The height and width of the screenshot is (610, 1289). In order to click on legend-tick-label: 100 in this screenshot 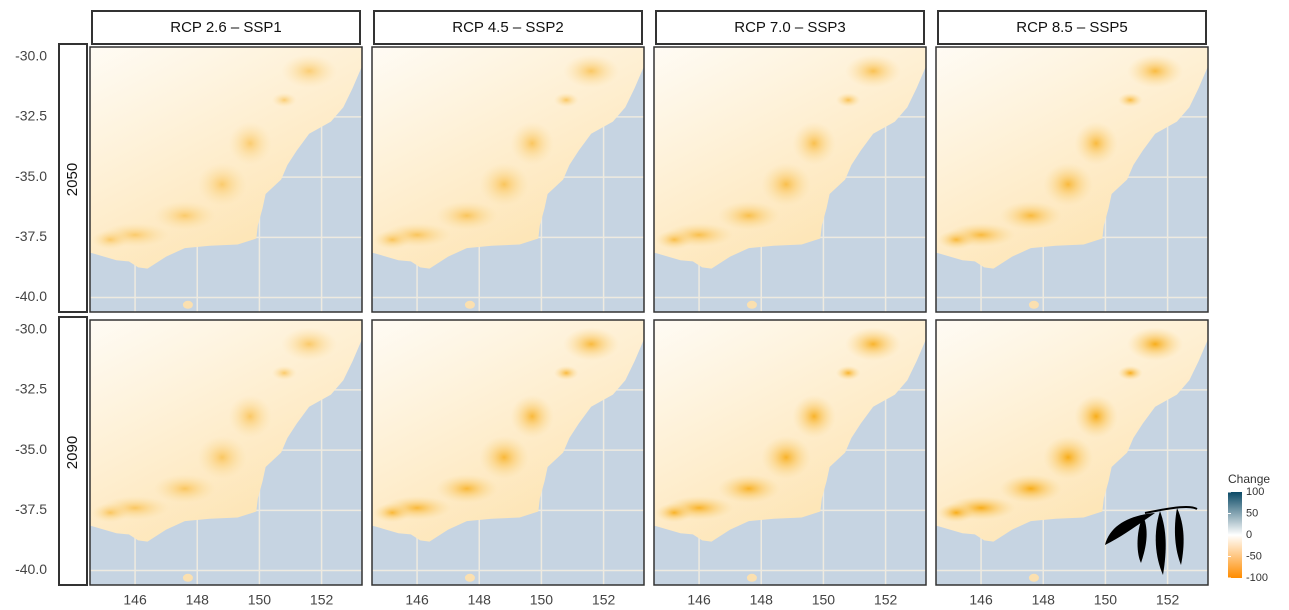, I will do `click(1255, 492)`.